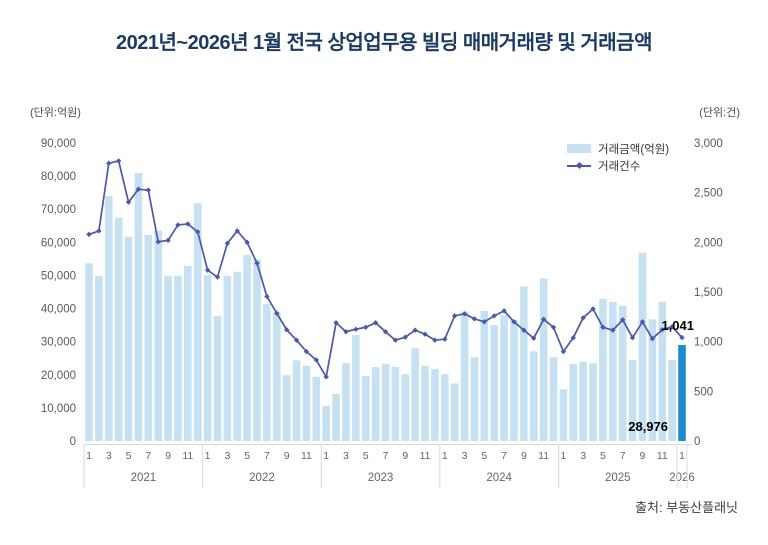  I want to click on left-axis-tick: 70,000, so click(58, 210).